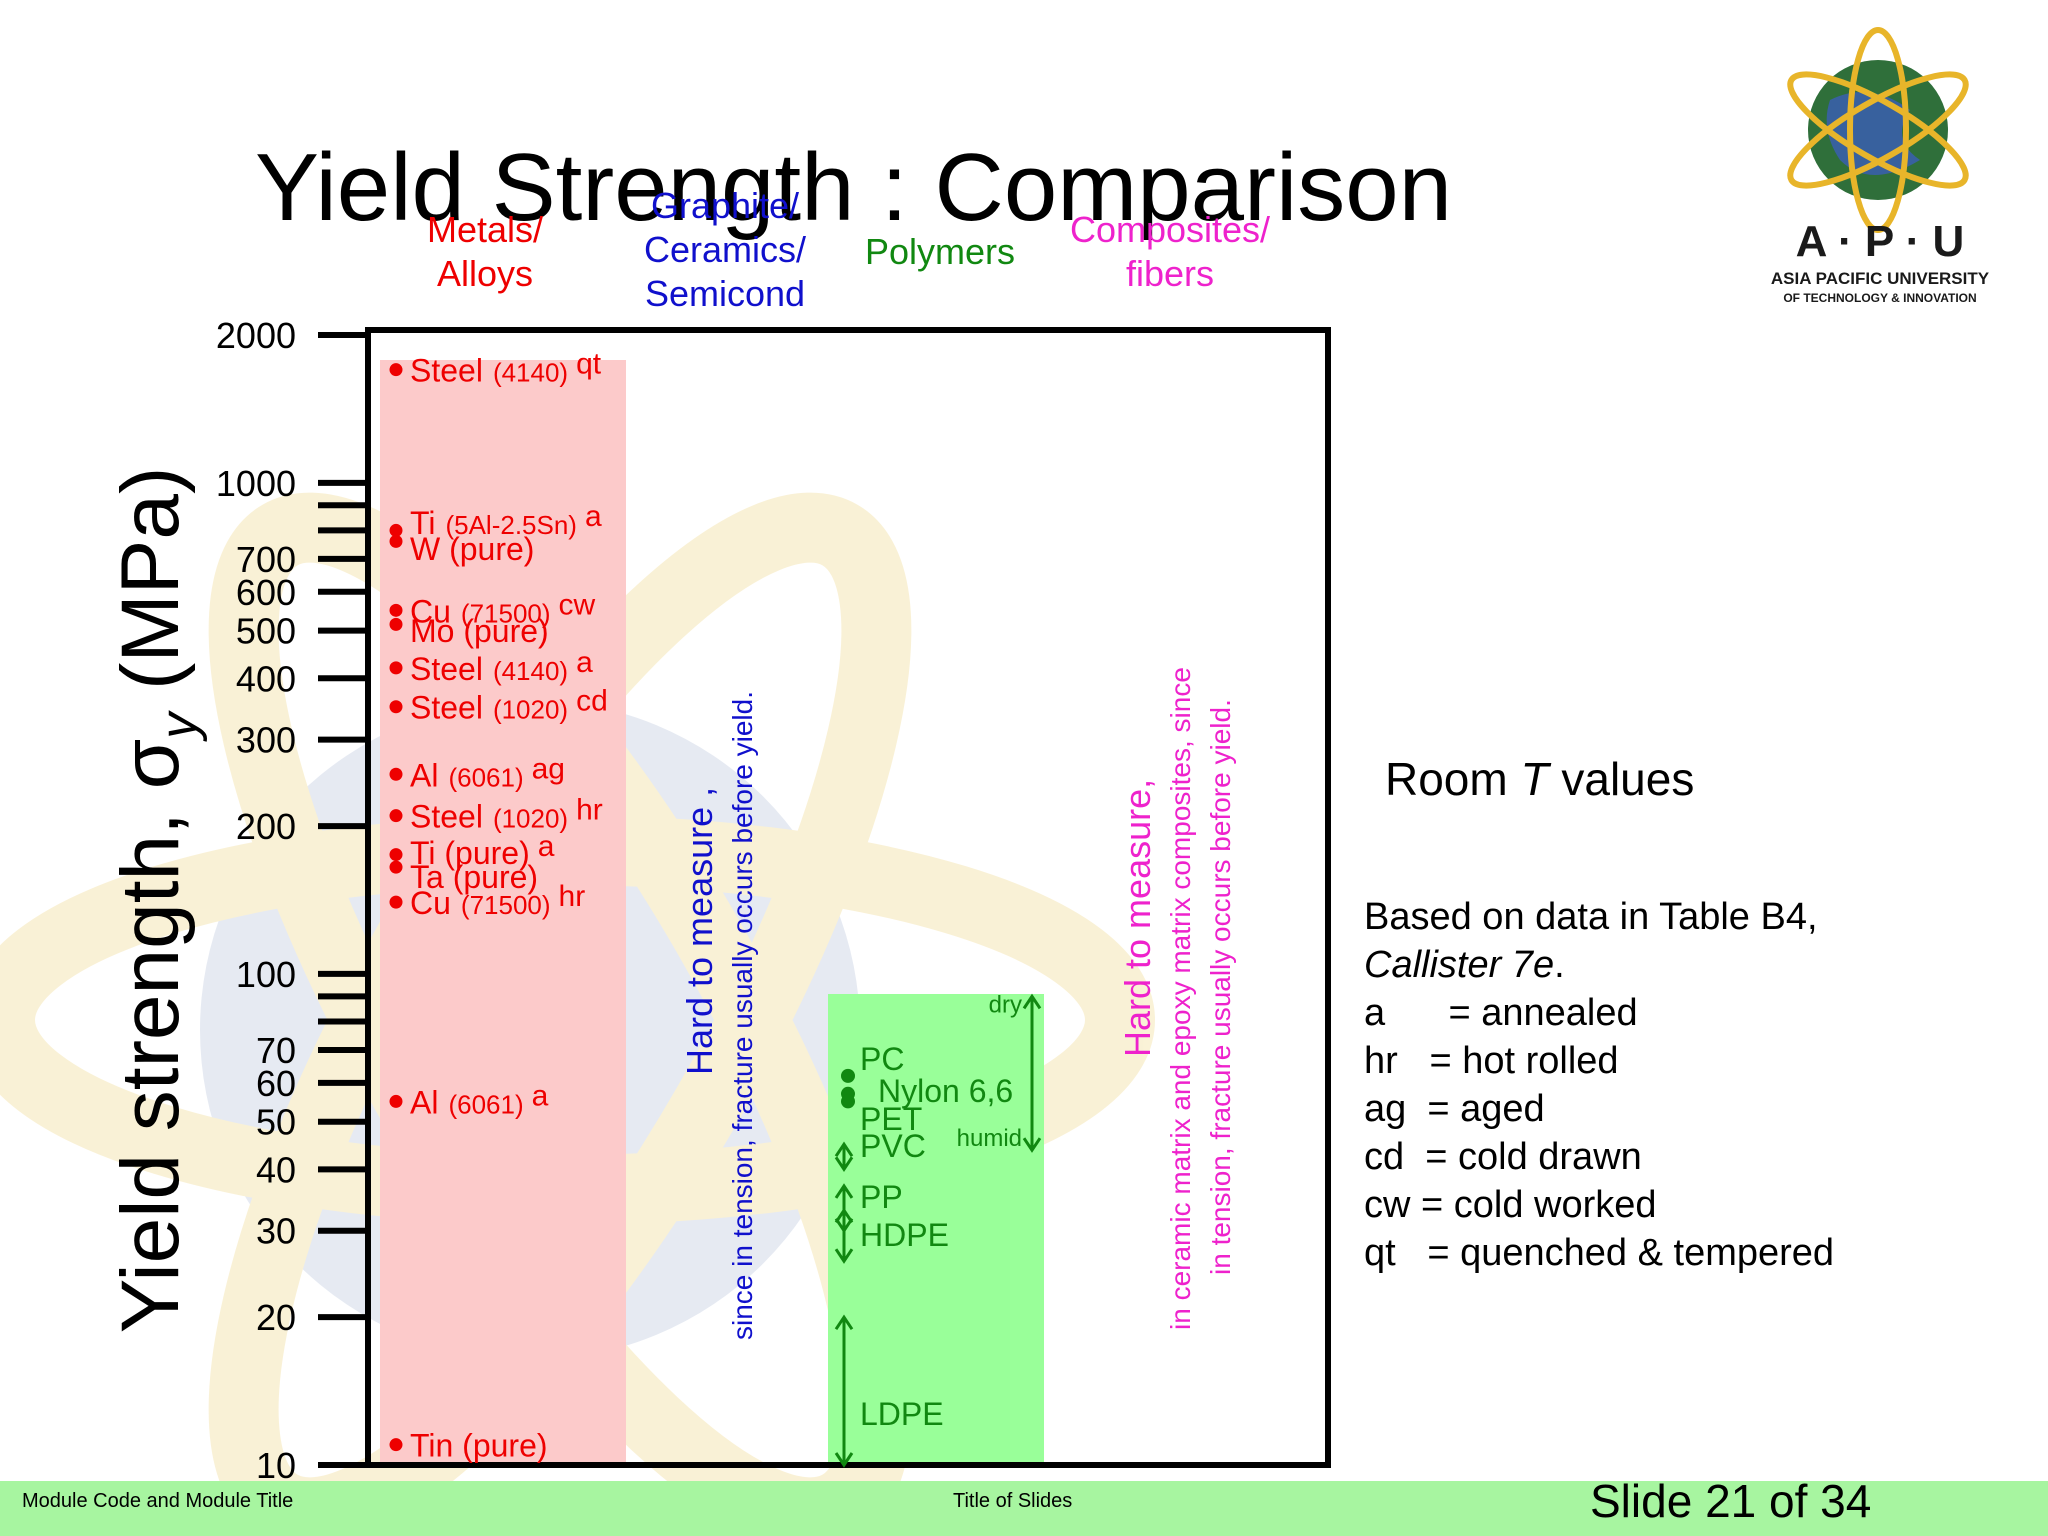 This screenshot has height=1536, width=2048. What do you see at coordinates (891, 1119) in the screenshot?
I see `polymer-label: PET` at bounding box center [891, 1119].